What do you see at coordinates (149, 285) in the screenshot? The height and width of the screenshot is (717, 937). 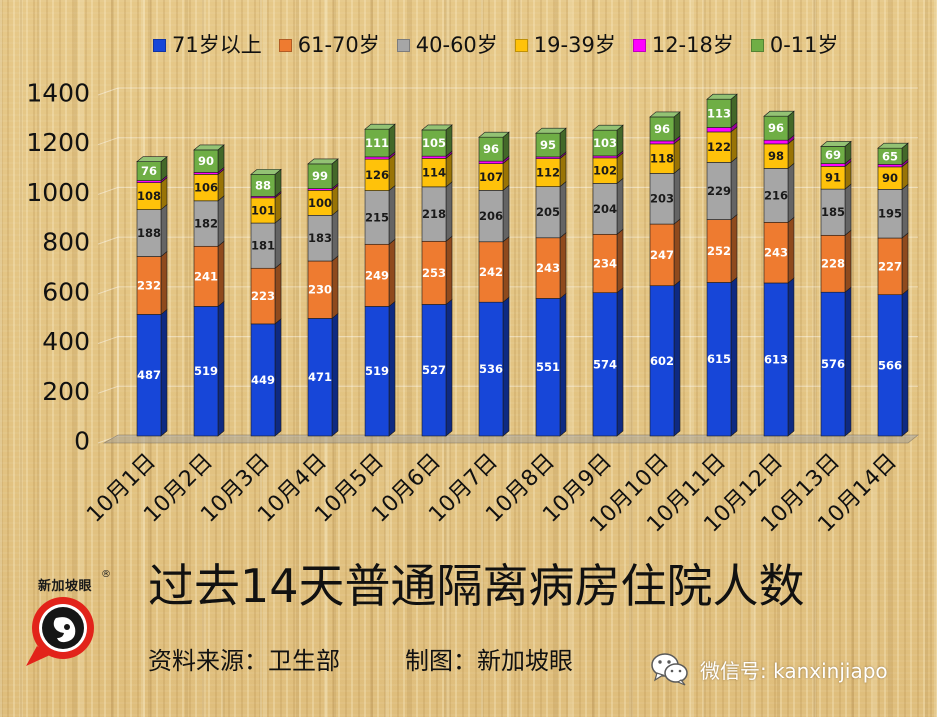 I see `data-label-series-2-day-1: 232` at bounding box center [149, 285].